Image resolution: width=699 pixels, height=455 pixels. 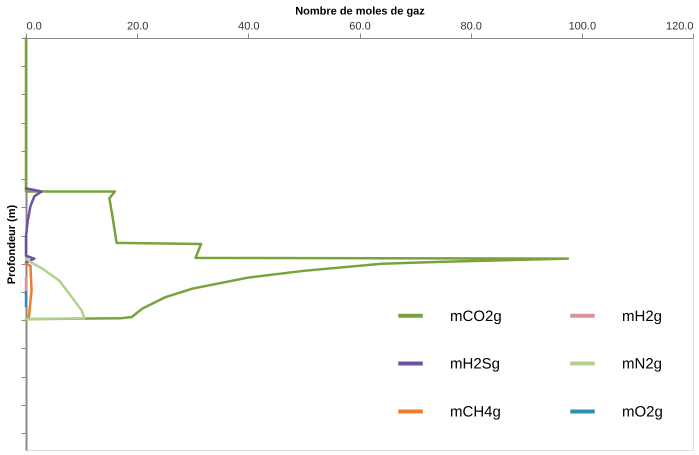 I want to click on x-tick-label: 80.0, so click(x=471, y=26).